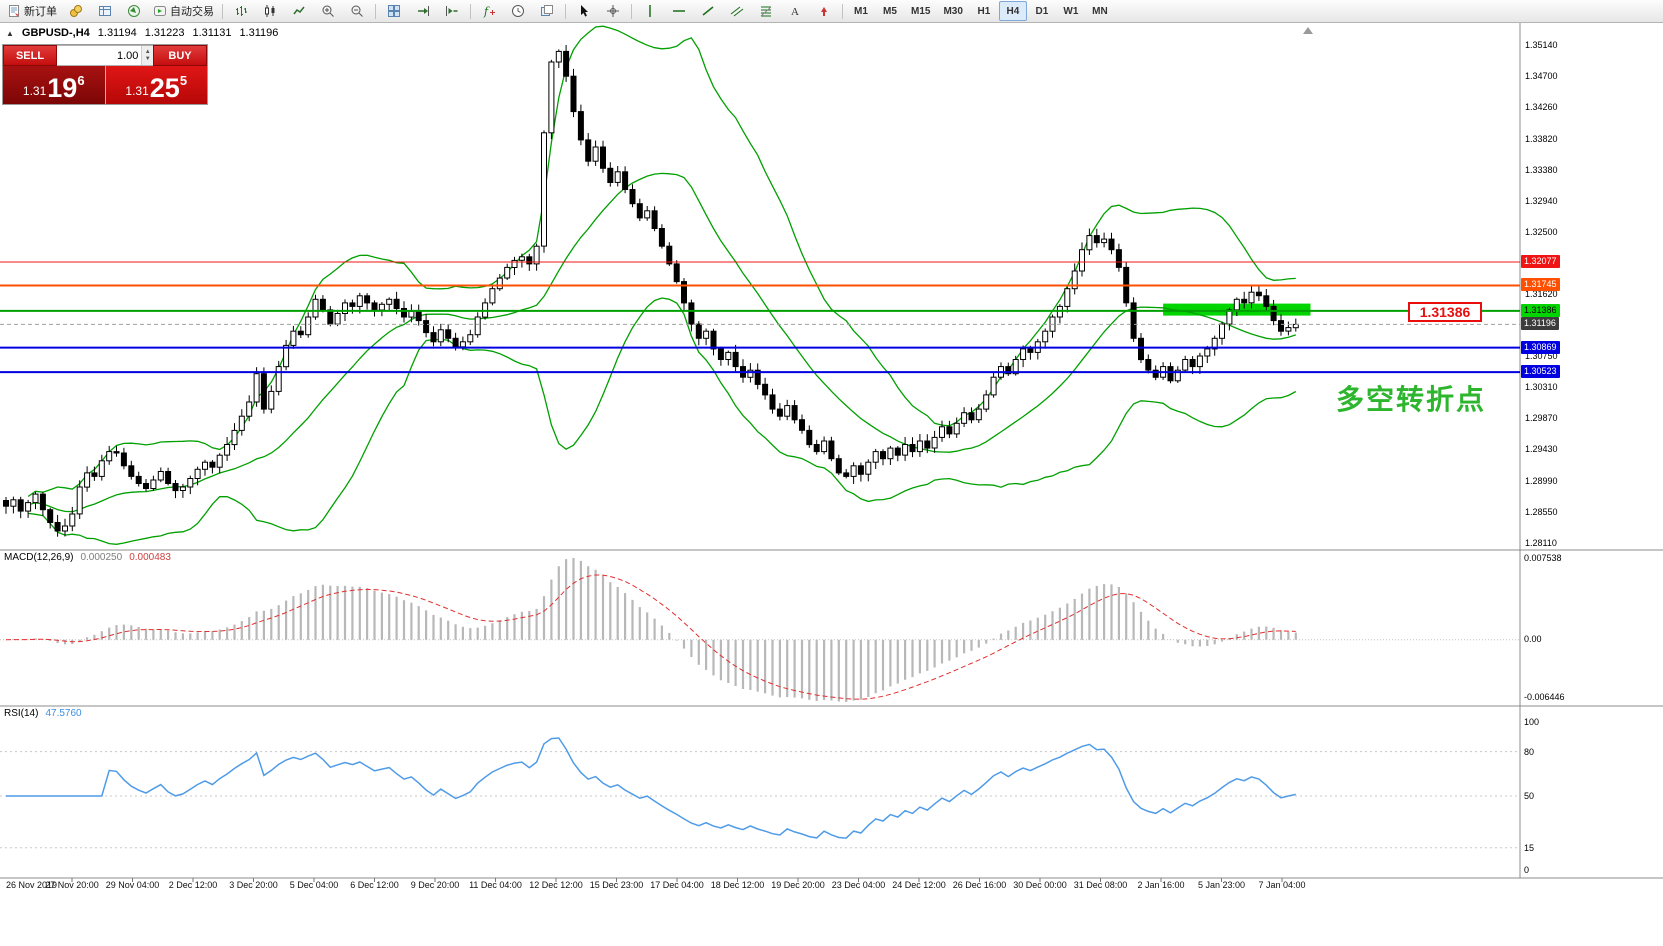 Image resolution: width=1663 pixels, height=946 pixels. What do you see at coordinates (1040, 885) in the screenshot?
I see `time-axis-label: 30 Dec 00:00` at bounding box center [1040, 885].